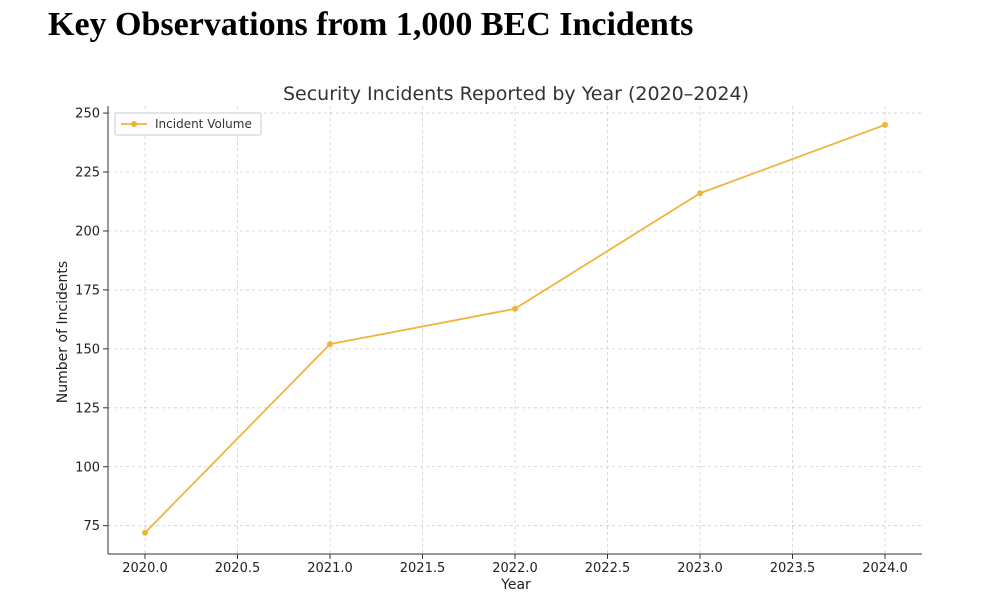  What do you see at coordinates (87, 290) in the screenshot?
I see `y-tick-label: 175` at bounding box center [87, 290].